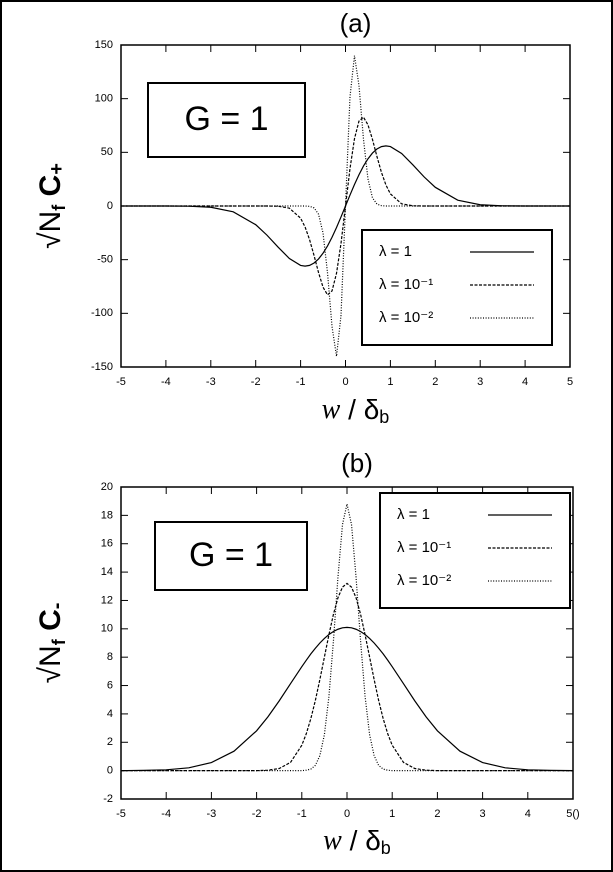 Image resolution: width=613 pixels, height=872 pixels. What do you see at coordinates (357, 463) in the screenshot?
I see `panel-title: (b)` at bounding box center [357, 463].